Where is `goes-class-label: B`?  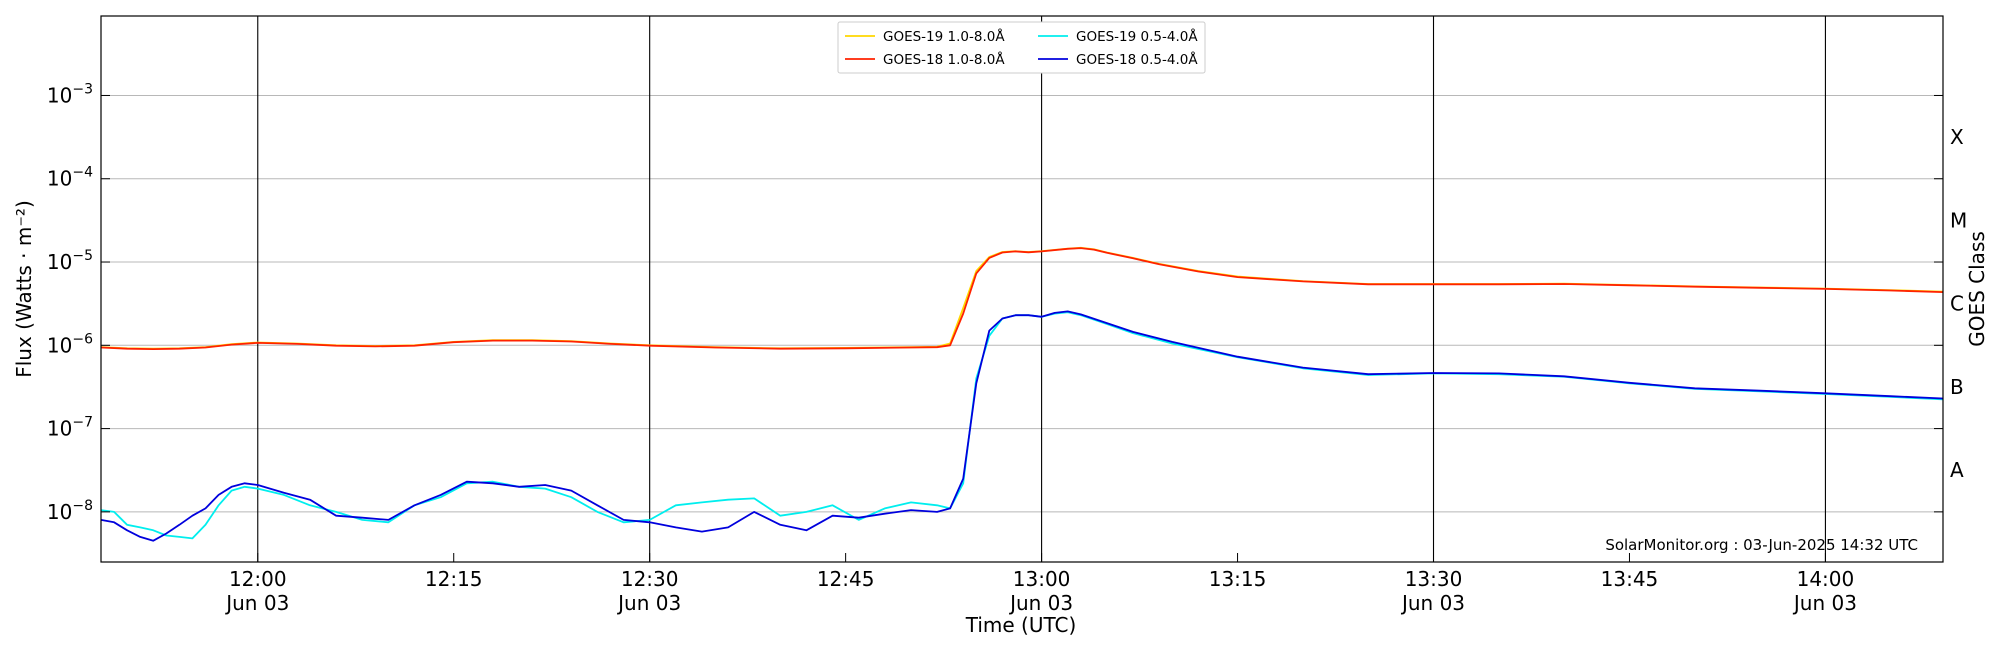
goes-class-label: B is located at coordinates (1957, 387).